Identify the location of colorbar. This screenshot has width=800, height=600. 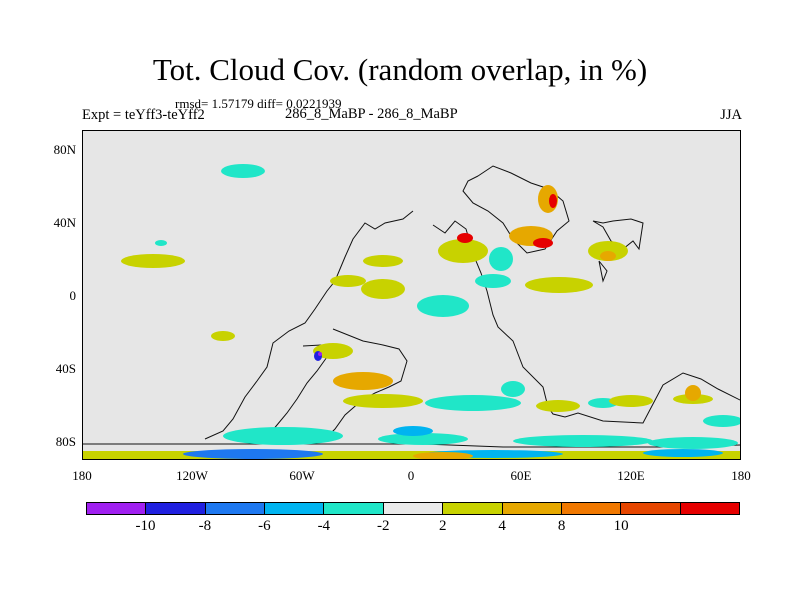
(413, 508).